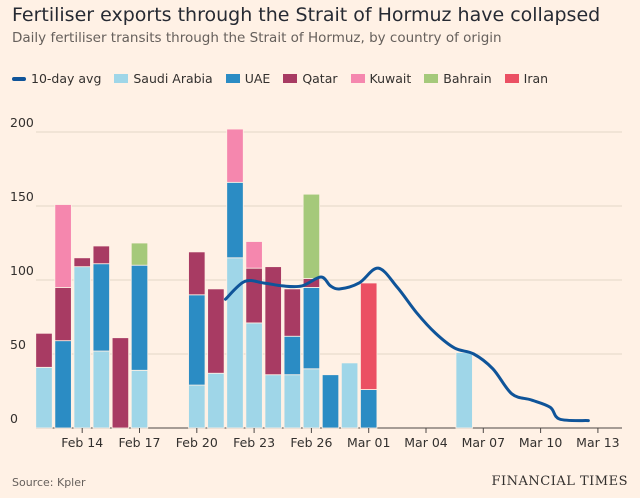 This screenshot has width=640, height=498. I want to click on bar-kuwait: Feb 22 · Kuwait: 36, so click(235, 155).